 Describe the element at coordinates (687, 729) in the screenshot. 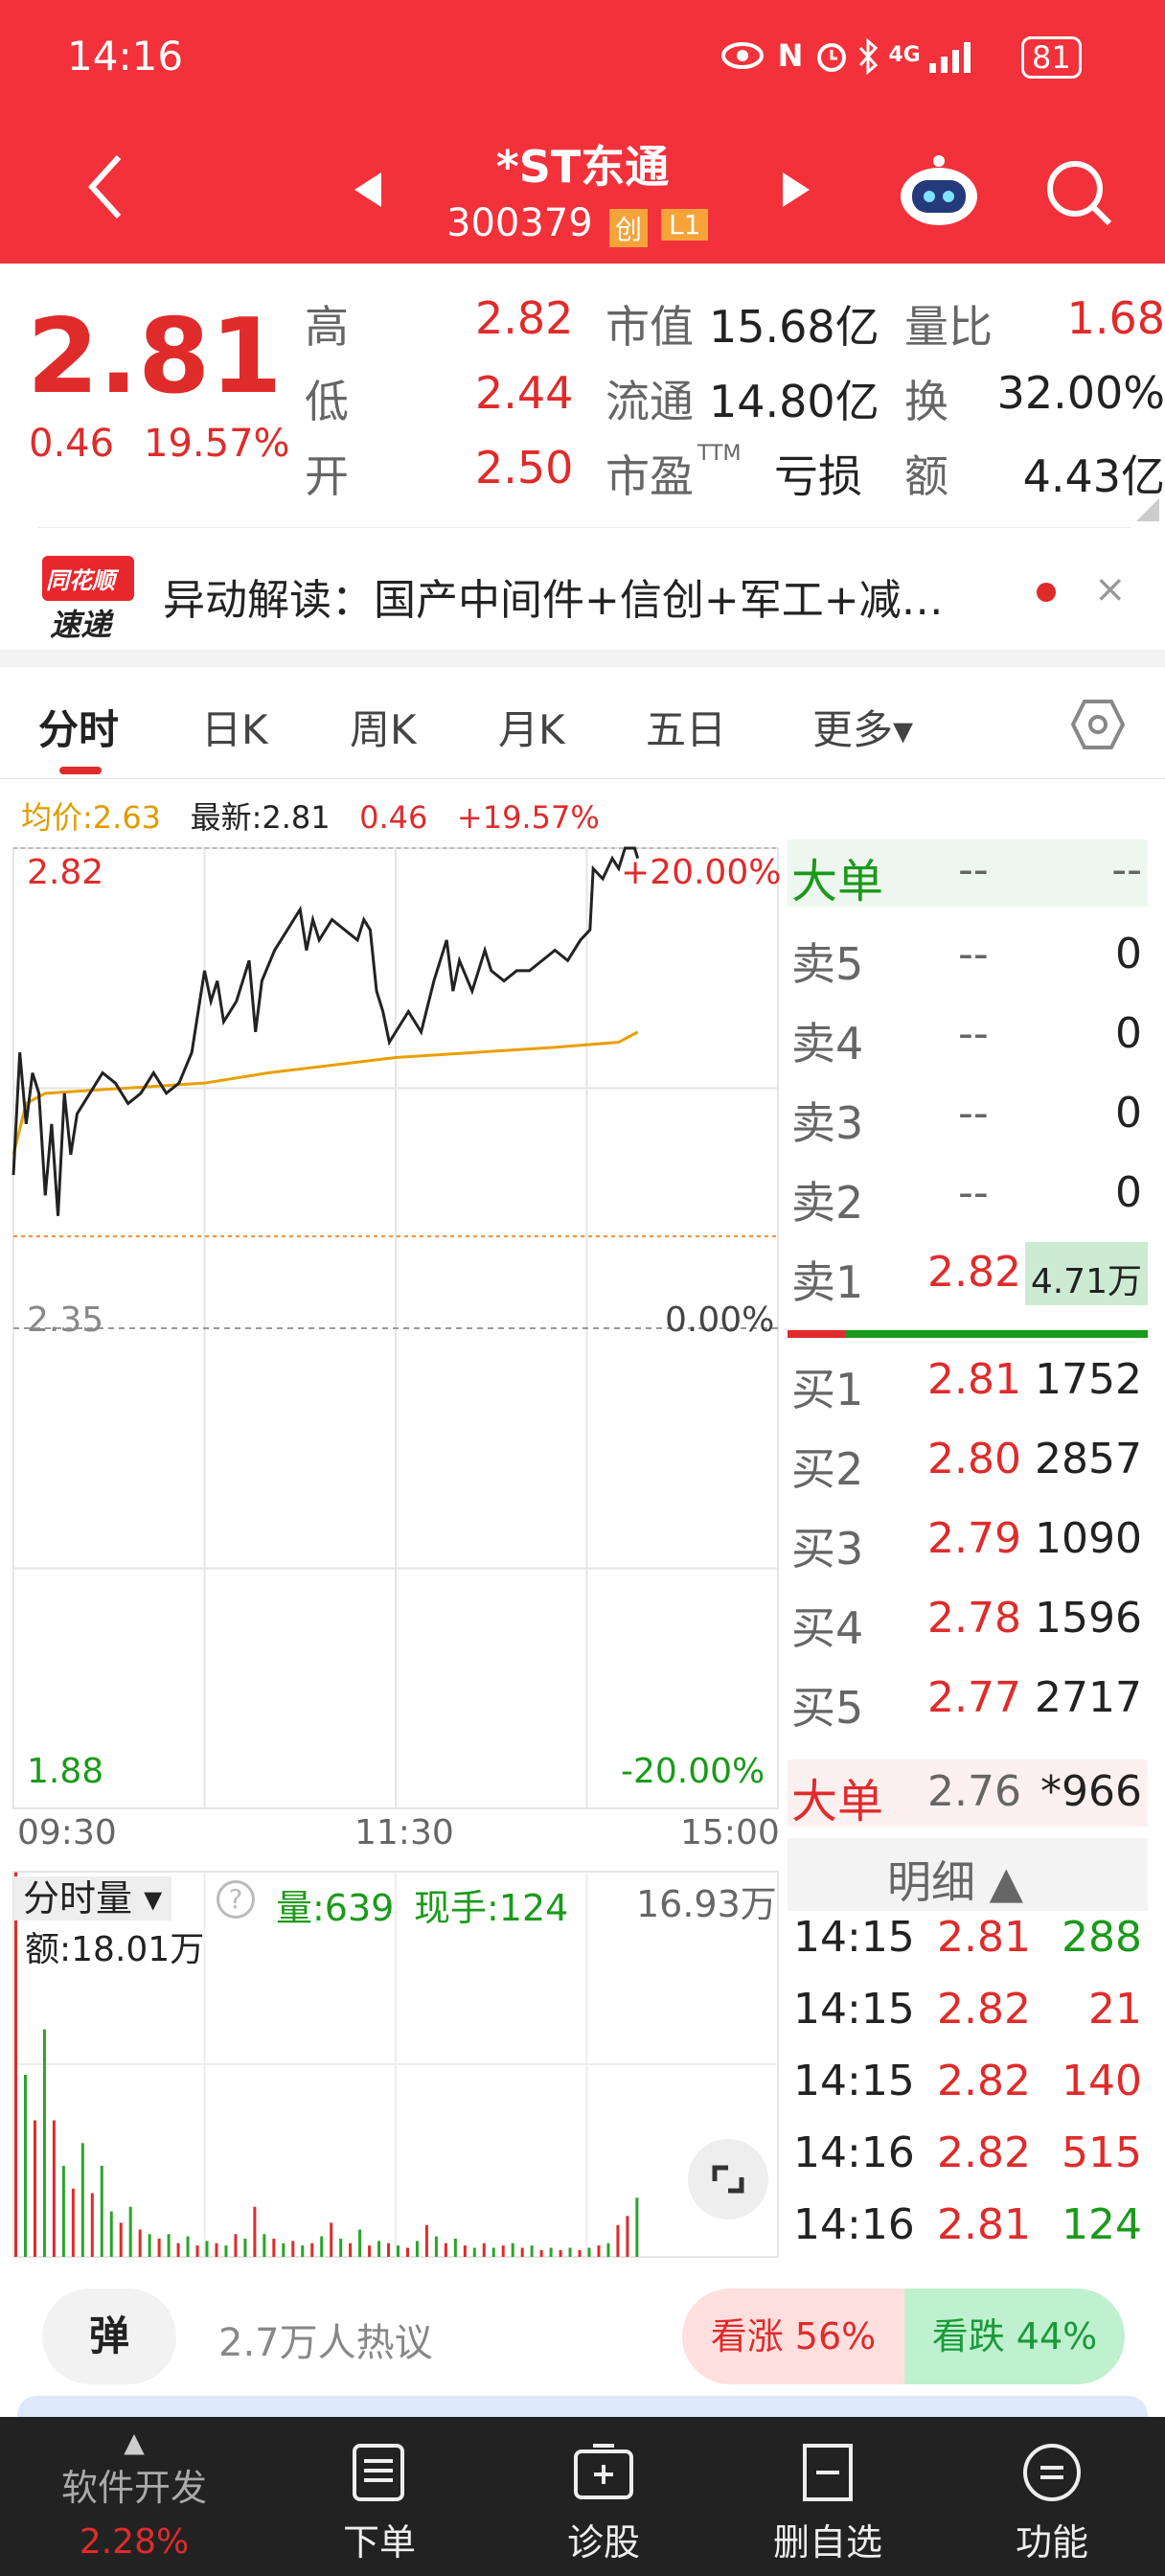

I see `tab-4: 五日` at that location.